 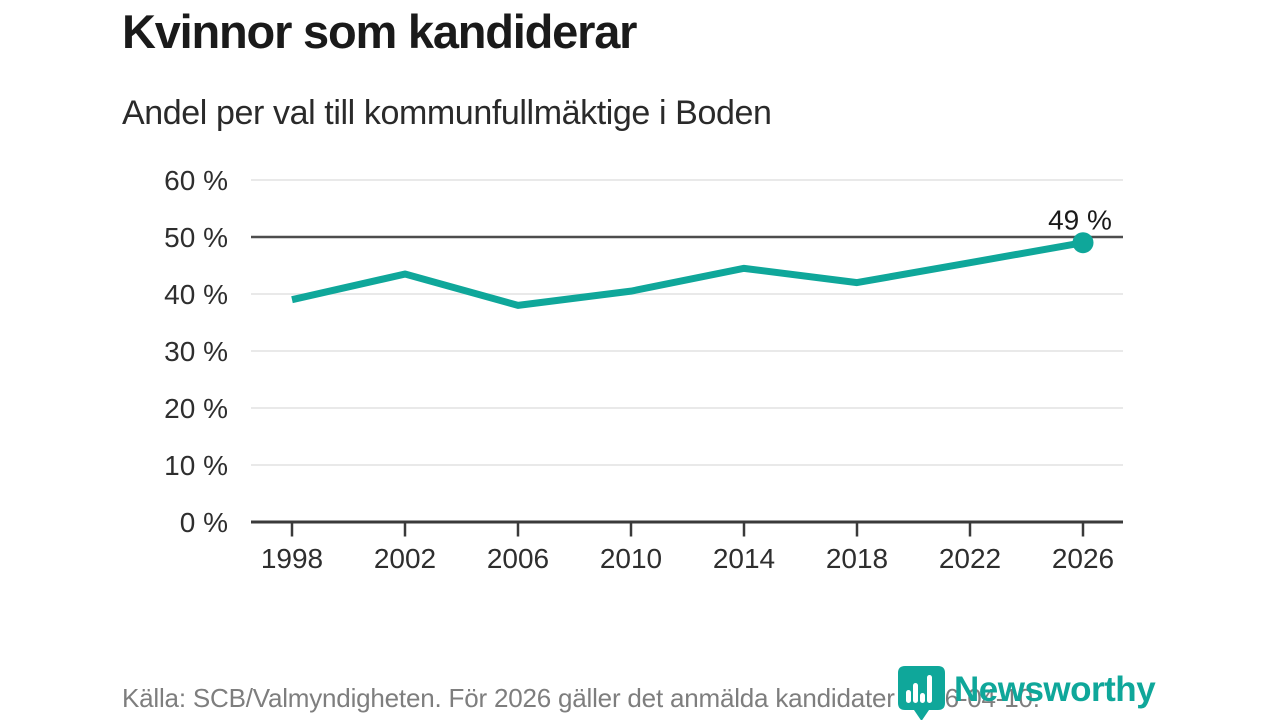 What do you see at coordinates (518, 558) in the screenshot?
I see `x-tick-label: 2006` at bounding box center [518, 558].